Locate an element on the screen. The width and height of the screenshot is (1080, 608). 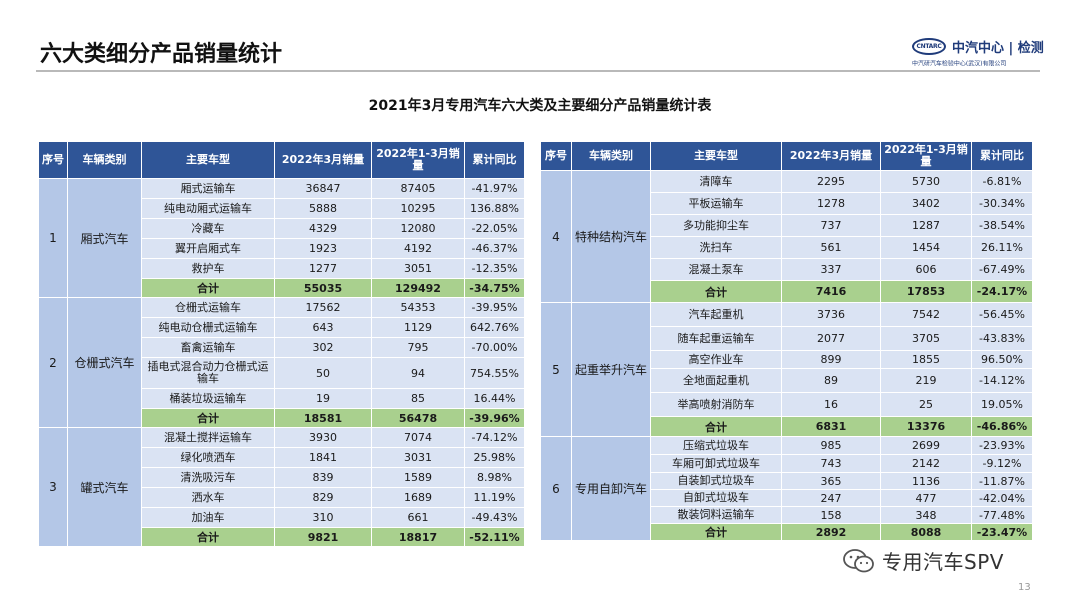
table-row: 混凝土泵车 337 606 -67.49% is located at coordinates (787, 269).